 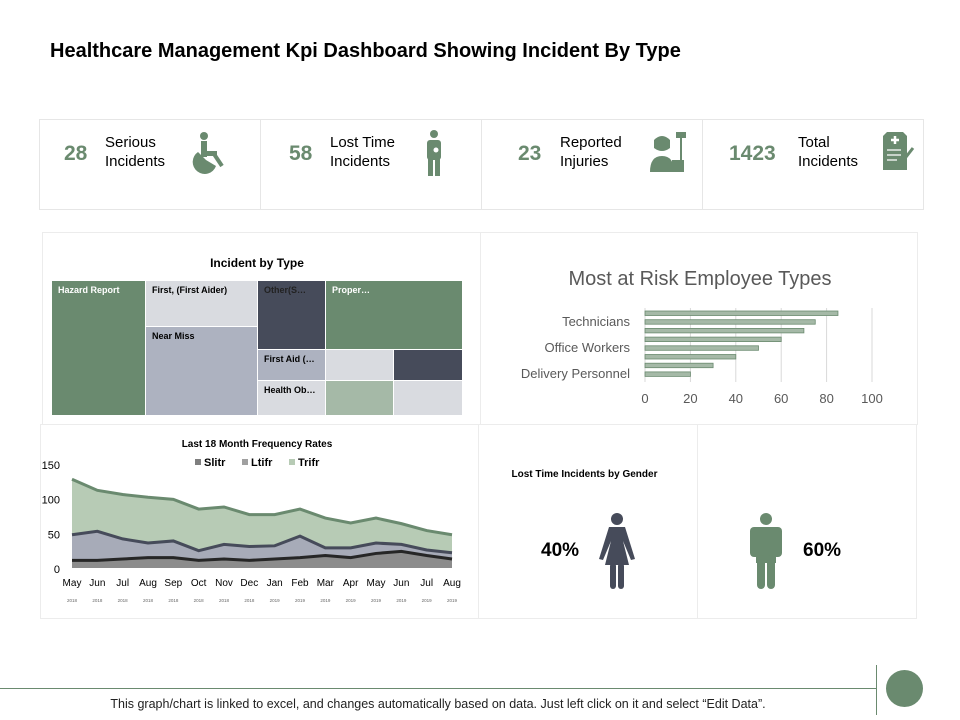 What do you see at coordinates (822, 550) in the screenshot?
I see `male-percent: 60%` at bounding box center [822, 550].